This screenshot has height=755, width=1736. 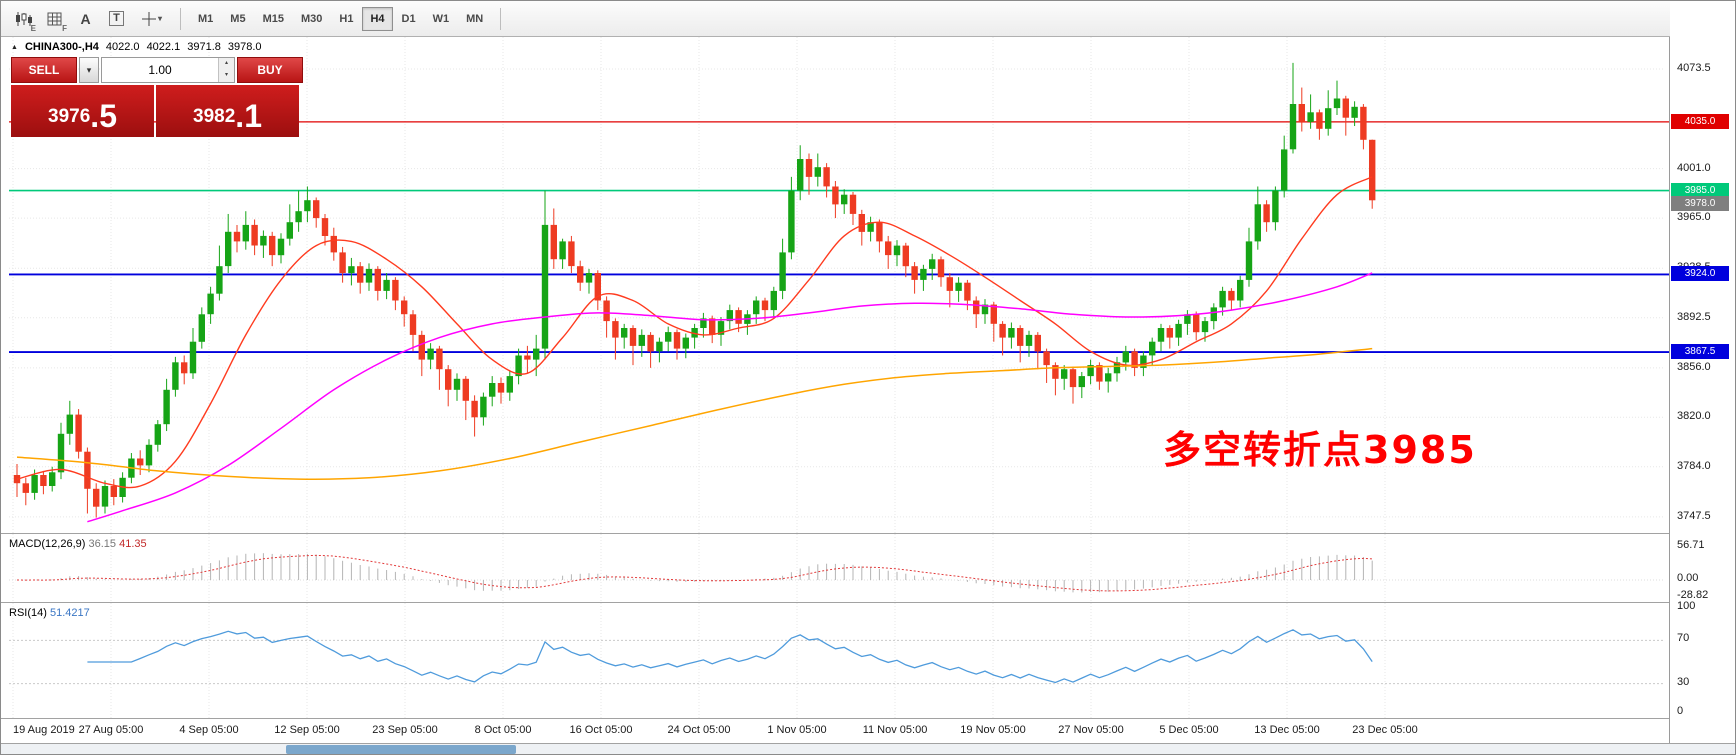 What do you see at coordinates (163, 47) in the screenshot?
I see `high-value: 4022.1` at bounding box center [163, 47].